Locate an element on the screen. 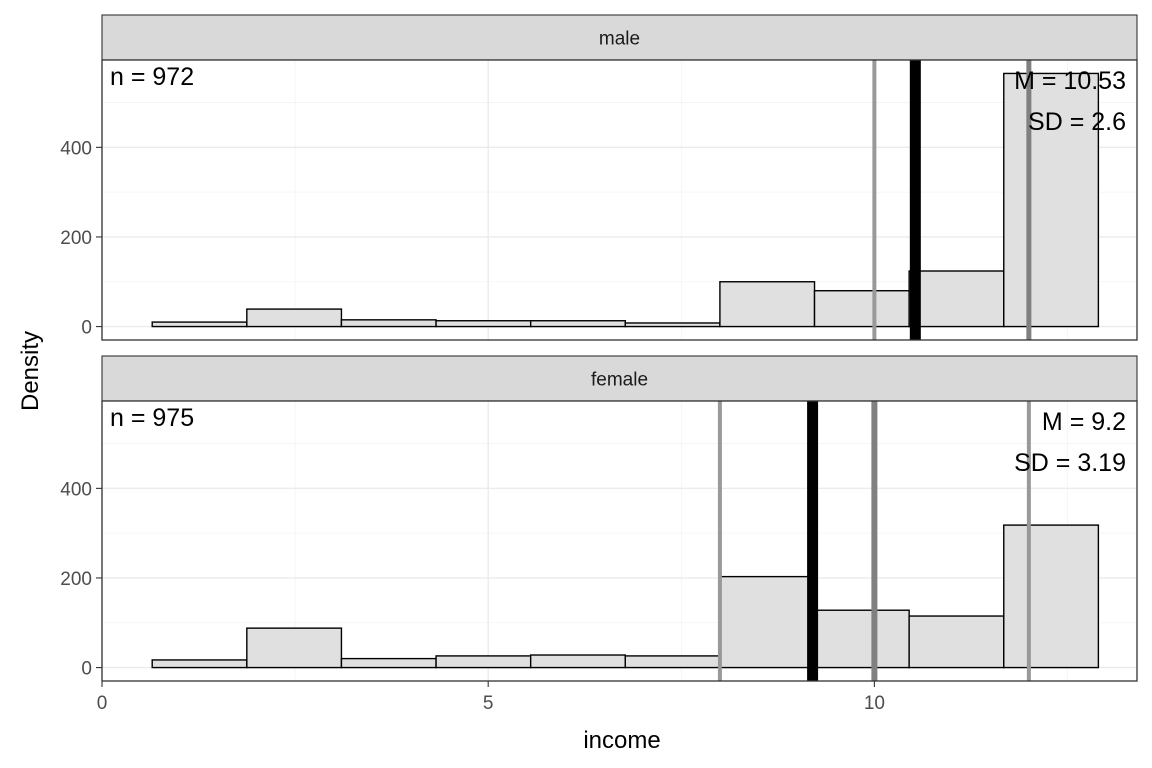 The image size is (1152, 768). x-axis-title: income is located at coordinates (621, 740).